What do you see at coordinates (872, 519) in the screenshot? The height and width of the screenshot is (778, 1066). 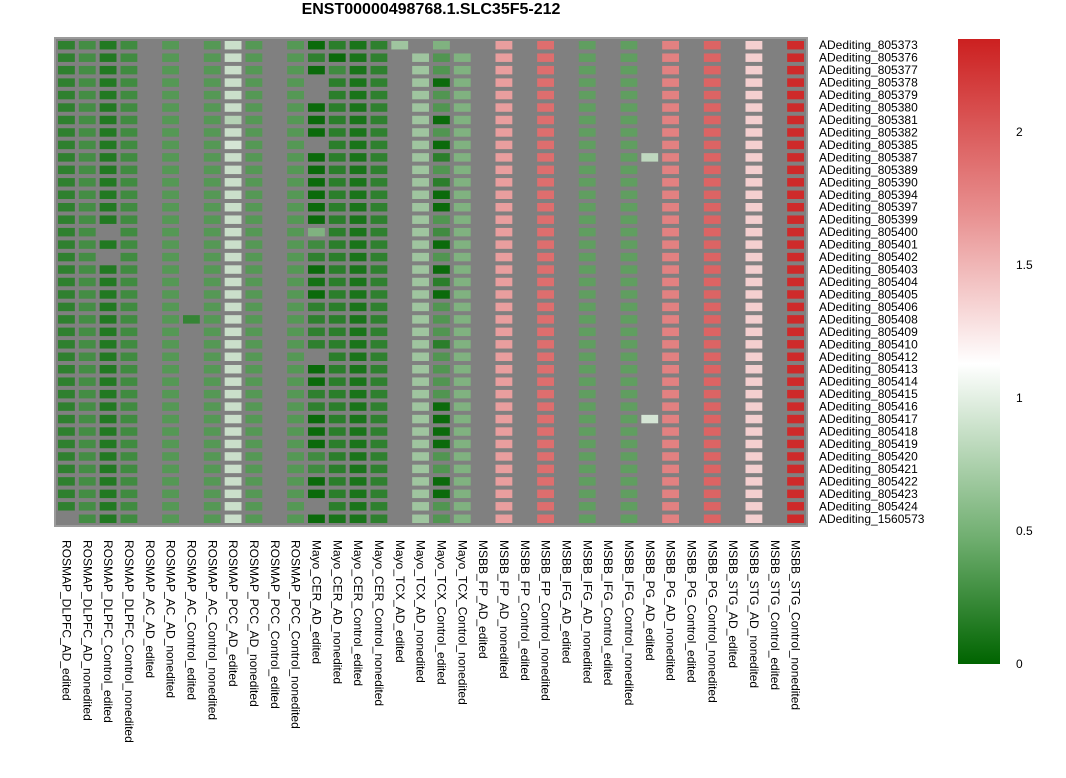 I see `row-label: ADediting_1560573` at bounding box center [872, 519].